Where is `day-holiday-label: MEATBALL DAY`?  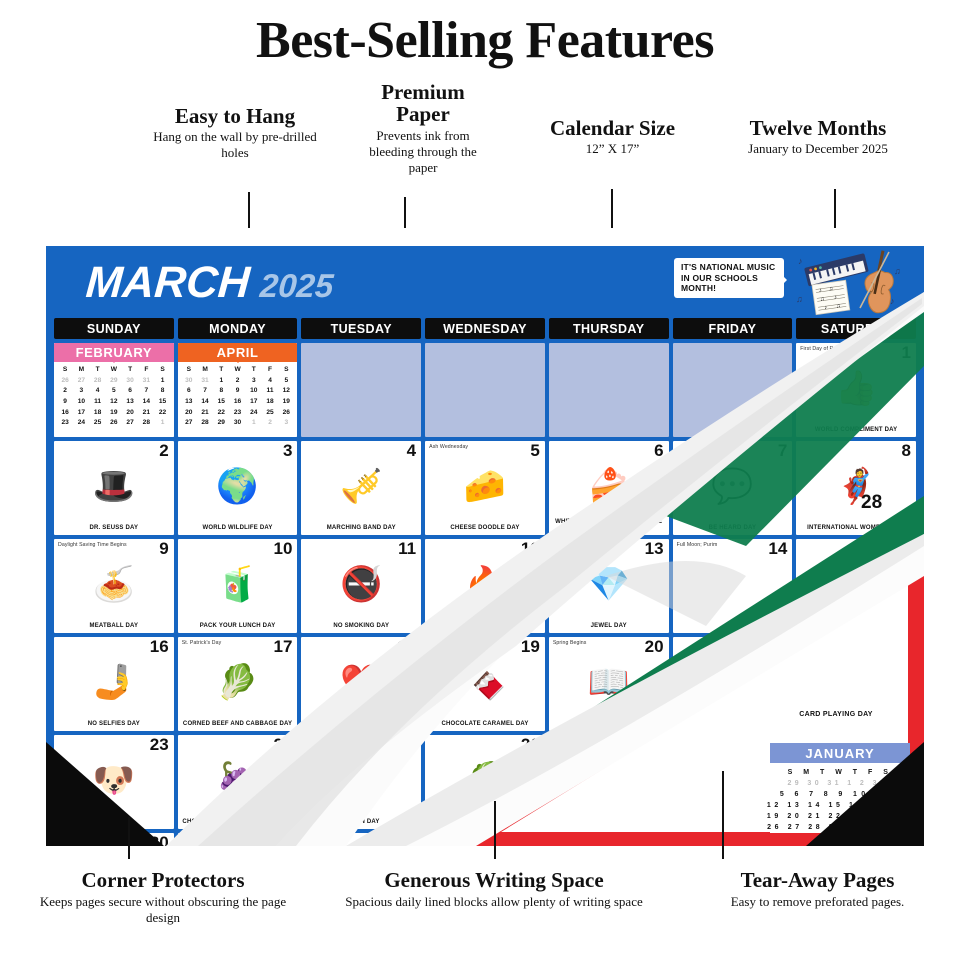
day-holiday-label: MEATBALL DAY is located at coordinates (114, 626).